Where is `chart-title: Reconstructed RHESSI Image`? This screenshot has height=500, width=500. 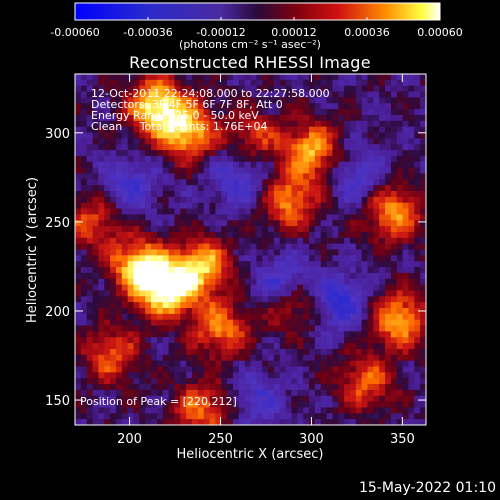
chart-title: Reconstructed RHESSI Image is located at coordinates (250, 62).